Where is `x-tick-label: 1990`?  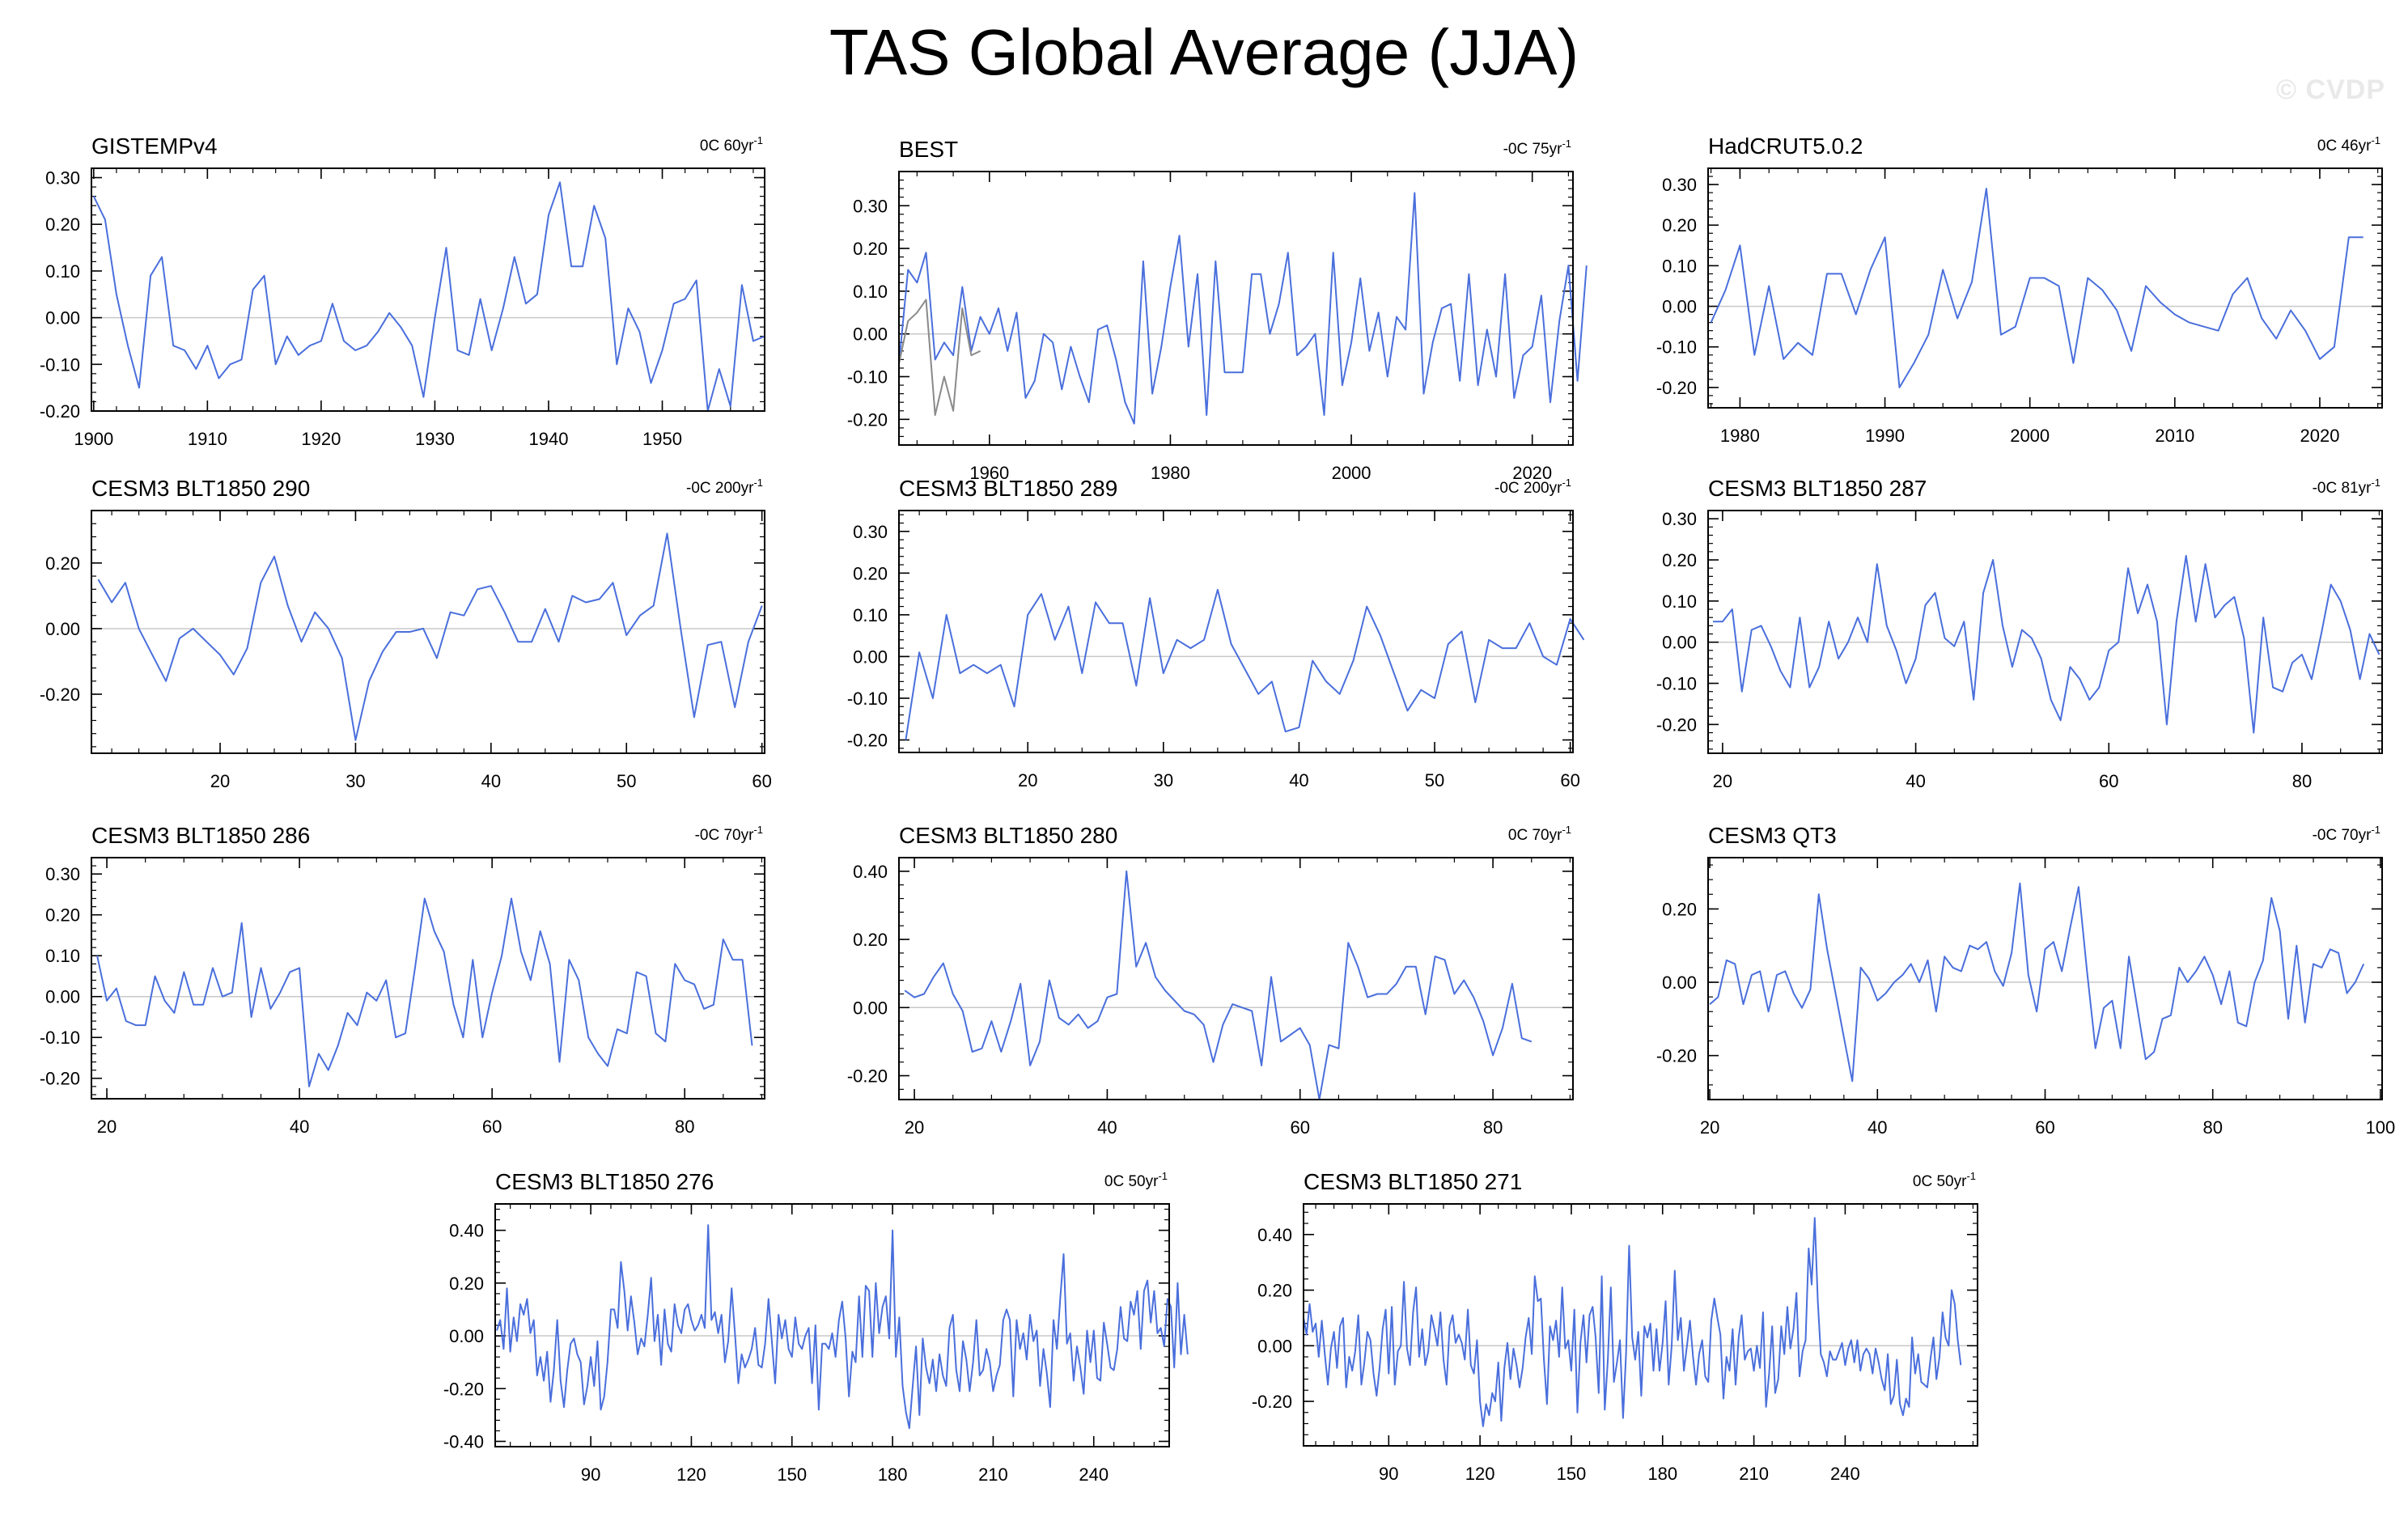 x-tick-label: 1990 is located at coordinates (1885, 436).